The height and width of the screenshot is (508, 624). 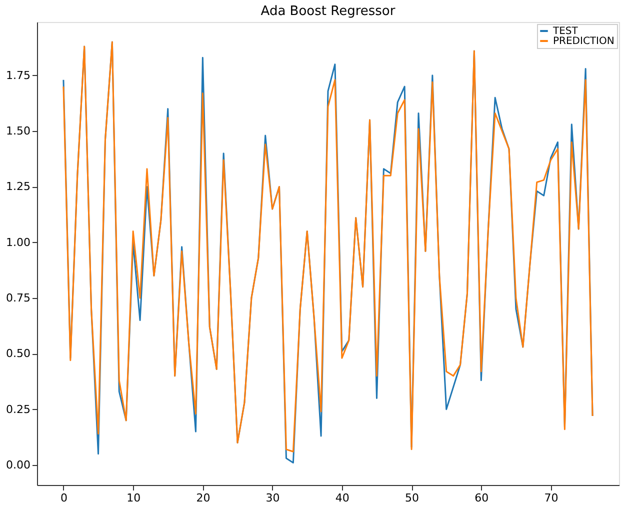 What do you see at coordinates (18, 353) in the screenshot?
I see `y-tick-label: 0.50` at bounding box center [18, 353].